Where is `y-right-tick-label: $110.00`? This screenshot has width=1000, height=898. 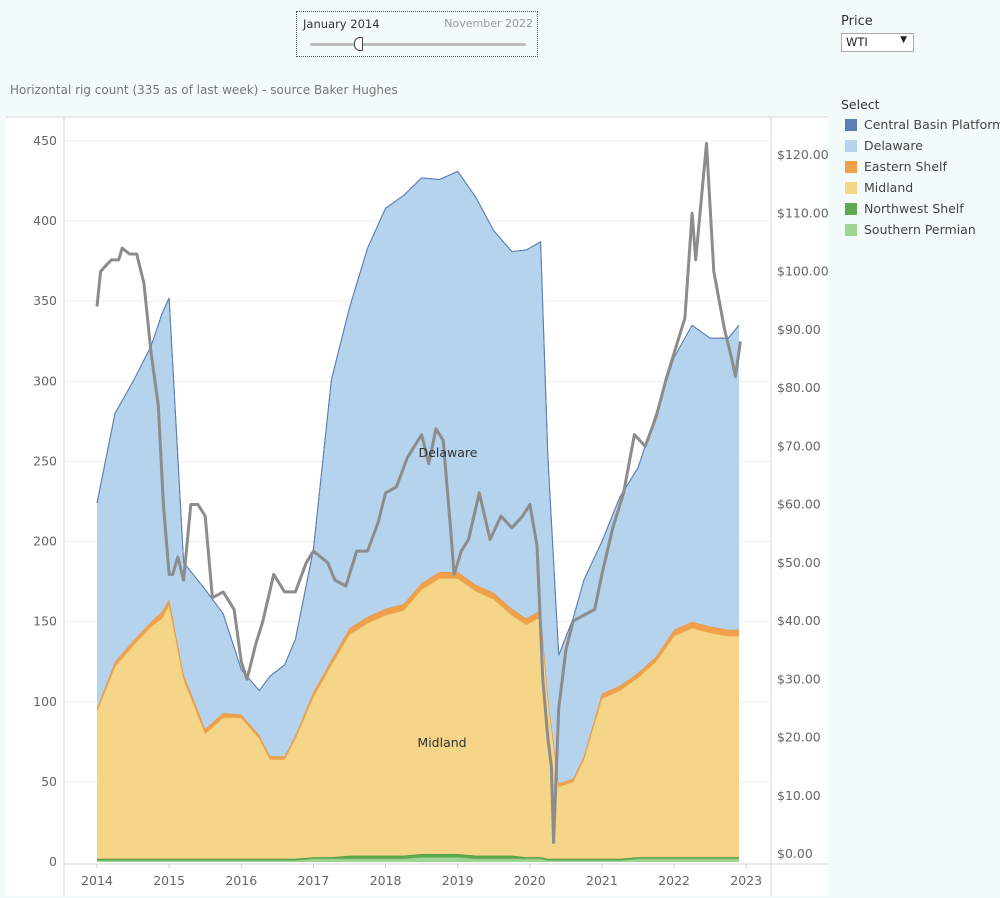 y-right-tick-label: $110.00 is located at coordinates (803, 212).